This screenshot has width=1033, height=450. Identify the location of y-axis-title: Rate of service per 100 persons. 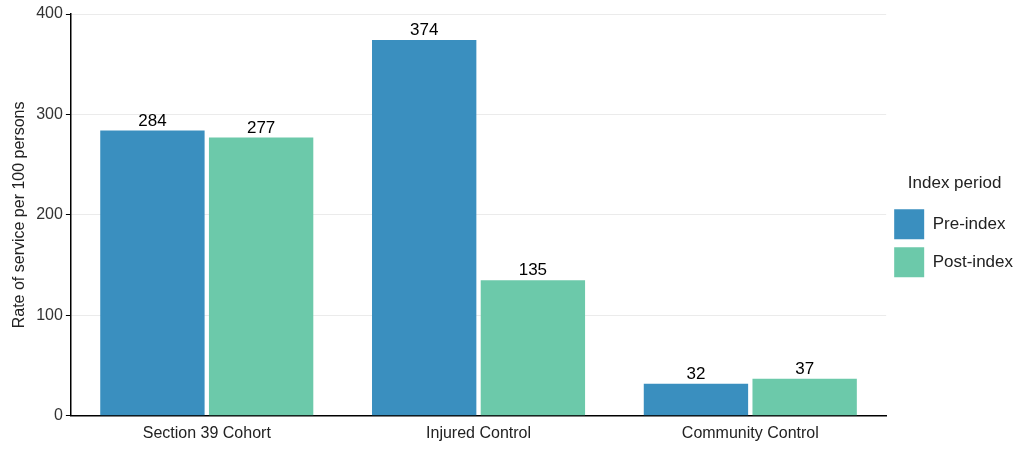
(19, 215).